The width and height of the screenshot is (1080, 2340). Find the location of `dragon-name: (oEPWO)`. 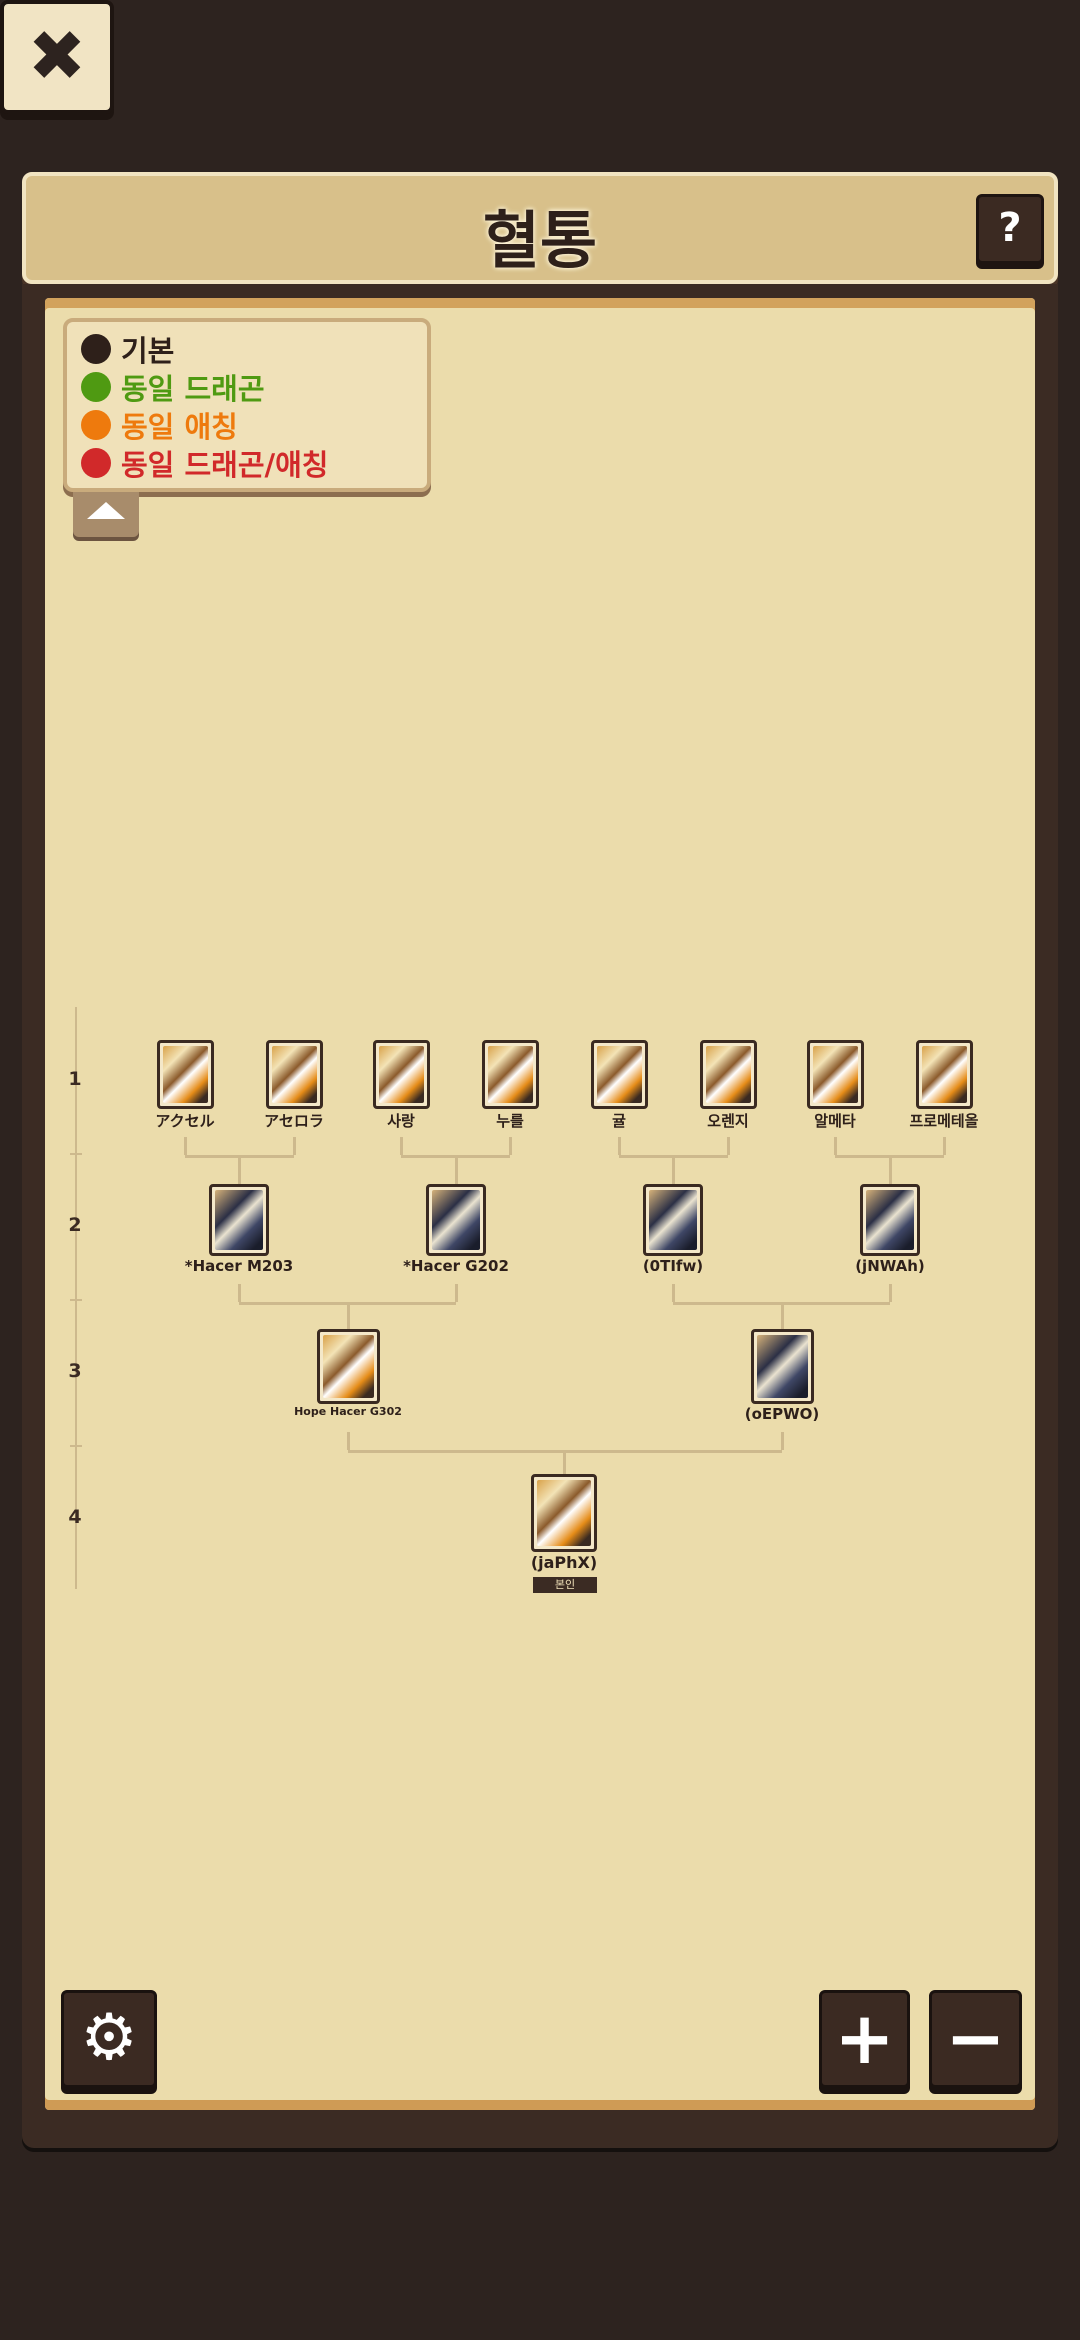

dragon-name: (oEPWO) is located at coordinates (782, 1414).